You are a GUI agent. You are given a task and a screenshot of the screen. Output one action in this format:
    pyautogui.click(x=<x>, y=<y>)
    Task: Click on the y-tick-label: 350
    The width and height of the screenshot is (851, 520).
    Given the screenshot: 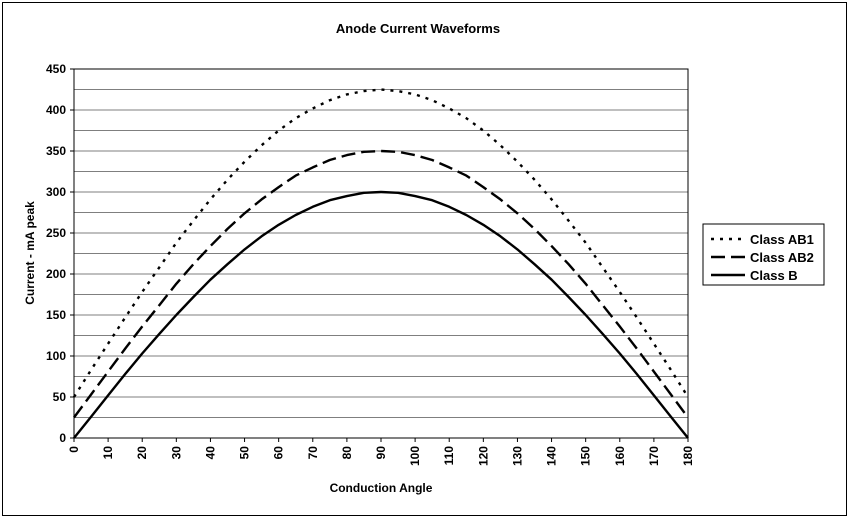 What is the action you would take?
    pyautogui.click(x=56, y=151)
    